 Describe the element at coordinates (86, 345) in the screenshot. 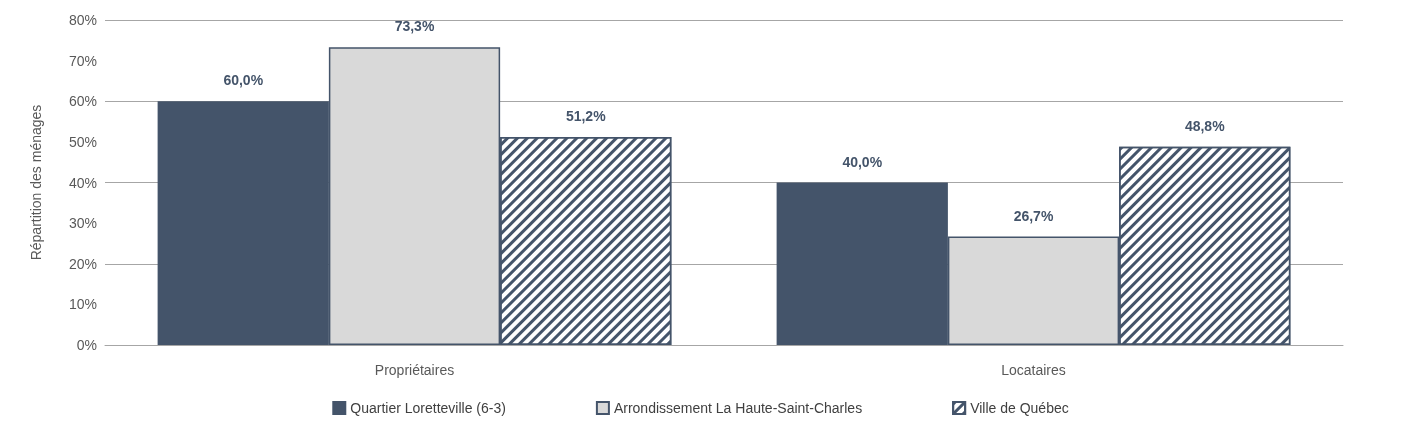

I see `y-tick-label: 0%` at that location.